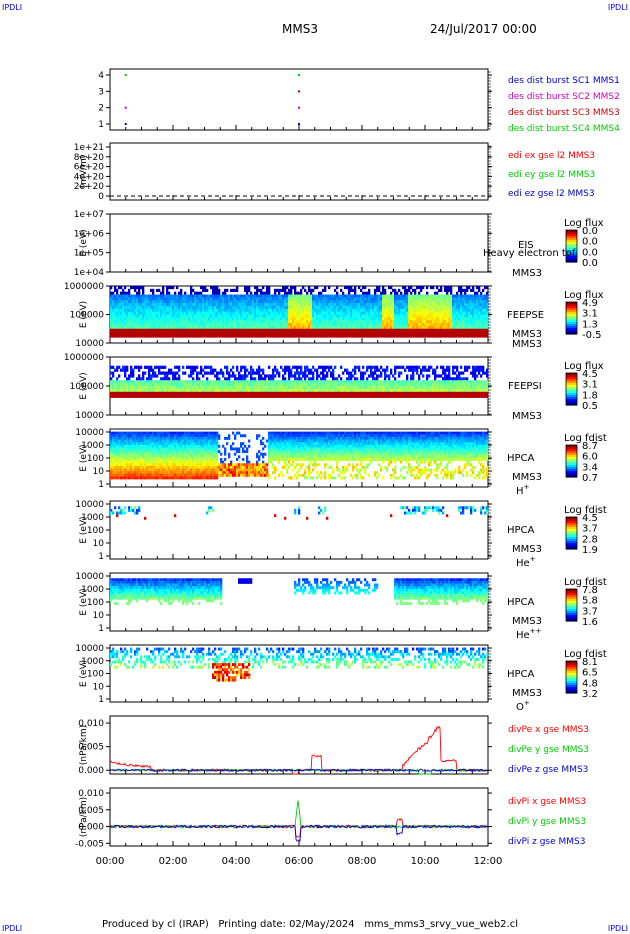  I want to click on colorbar-cell, so click(571, 243).